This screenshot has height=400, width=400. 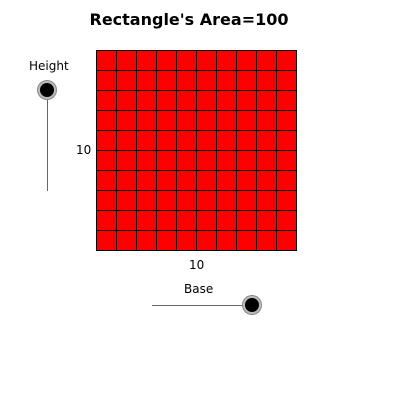 What do you see at coordinates (189, 19) in the screenshot?
I see `area-title: Rectangle's Area=100` at bounding box center [189, 19].